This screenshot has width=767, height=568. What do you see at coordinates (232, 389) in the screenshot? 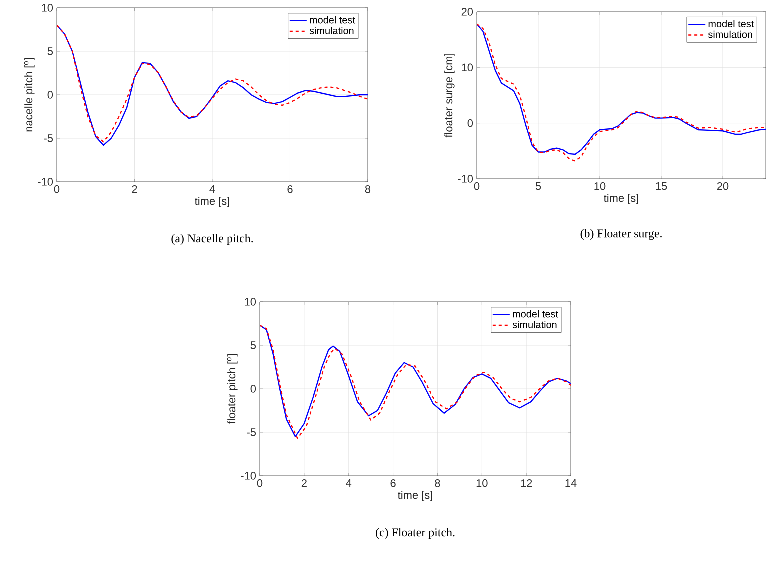
I see `y-axis-title: floater pitch [$^{o}$]` at bounding box center [232, 389].